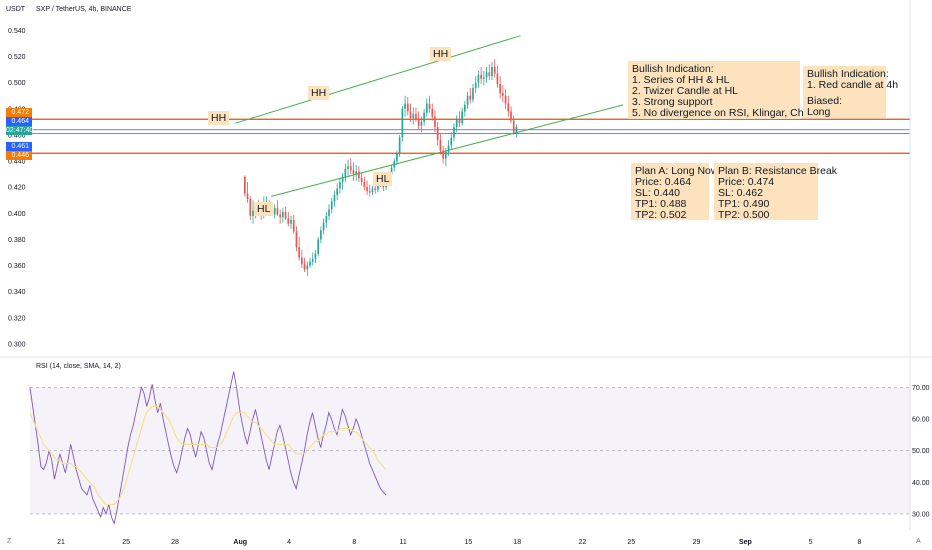  I want to click on label-hh-3: HH, so click(441, 54).